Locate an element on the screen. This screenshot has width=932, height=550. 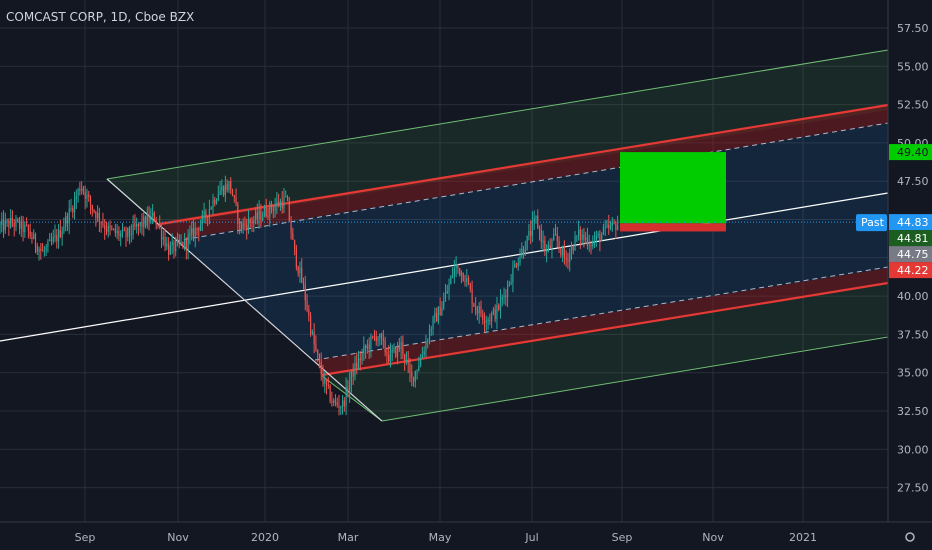
price-tag-past: Past is located at coordinates (871, 223).